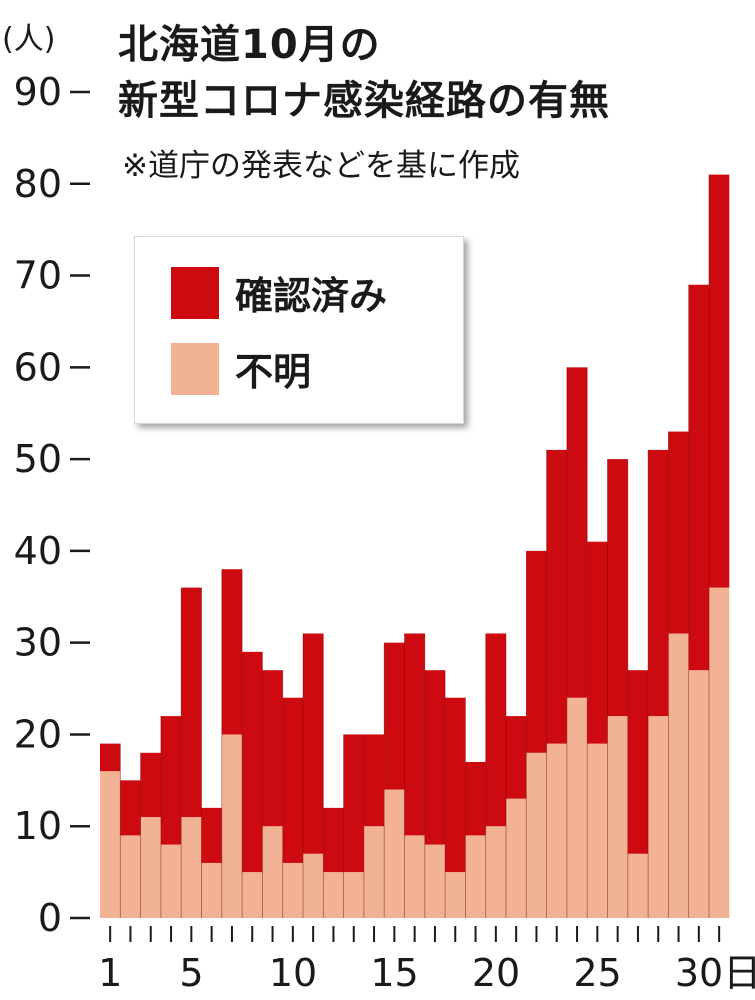  I want to click on legend-label-unknown: 不明, so click(273, 372).